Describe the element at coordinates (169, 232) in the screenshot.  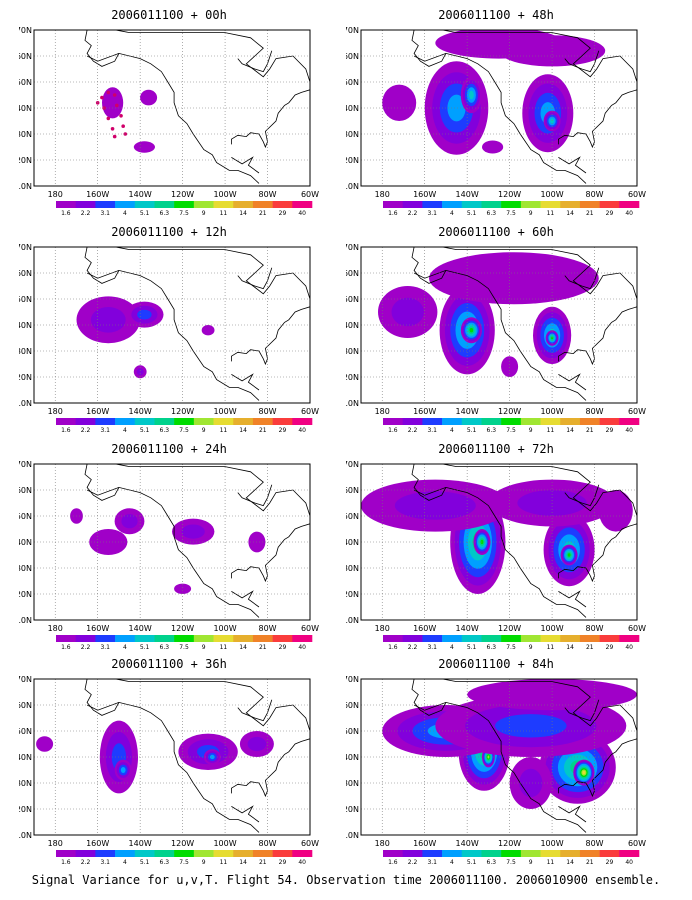
I see `panel-title: 2006011100 + 12h` at that location.